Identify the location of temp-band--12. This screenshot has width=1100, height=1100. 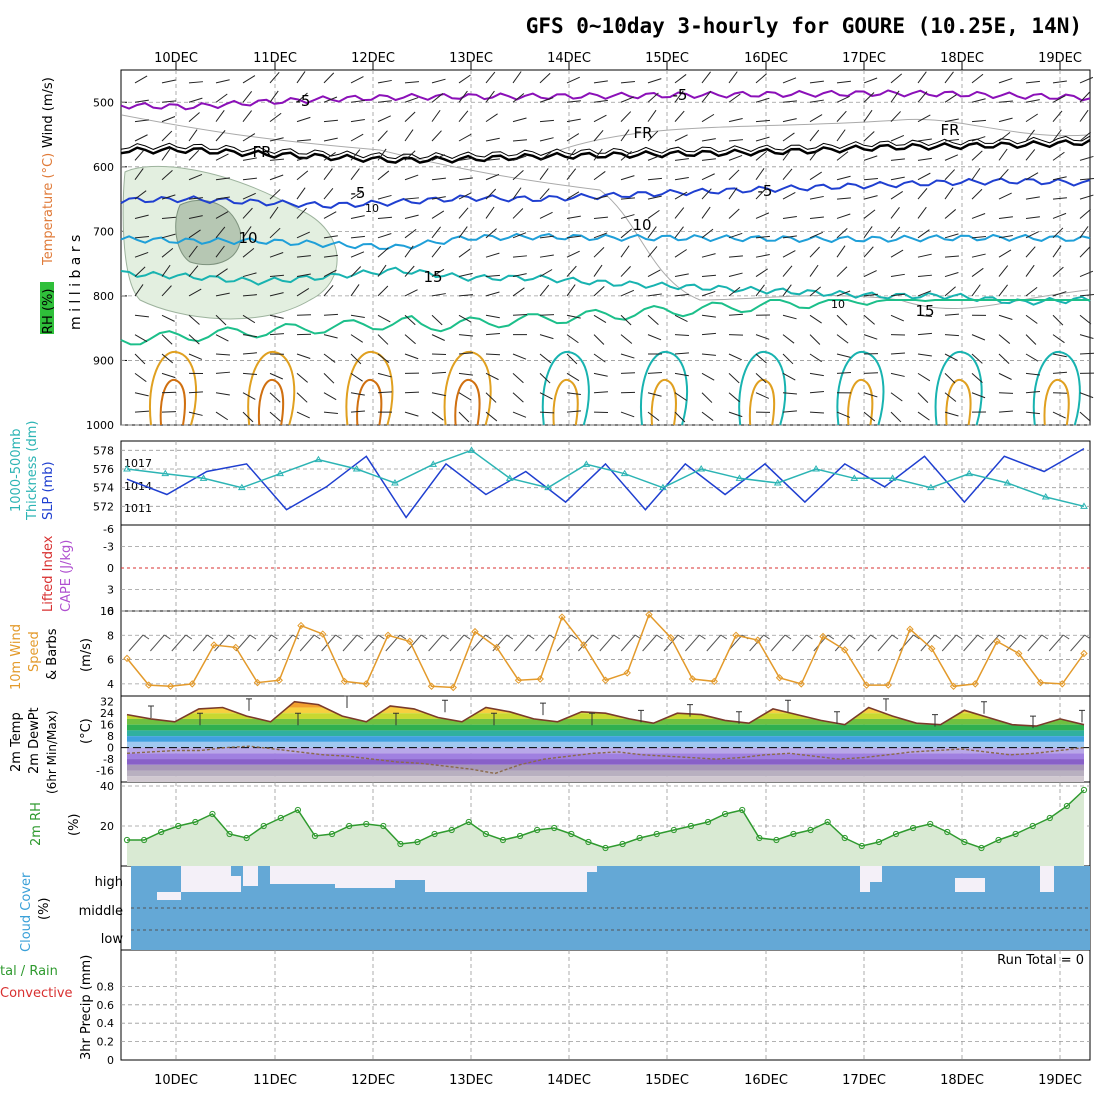
(605, 762).